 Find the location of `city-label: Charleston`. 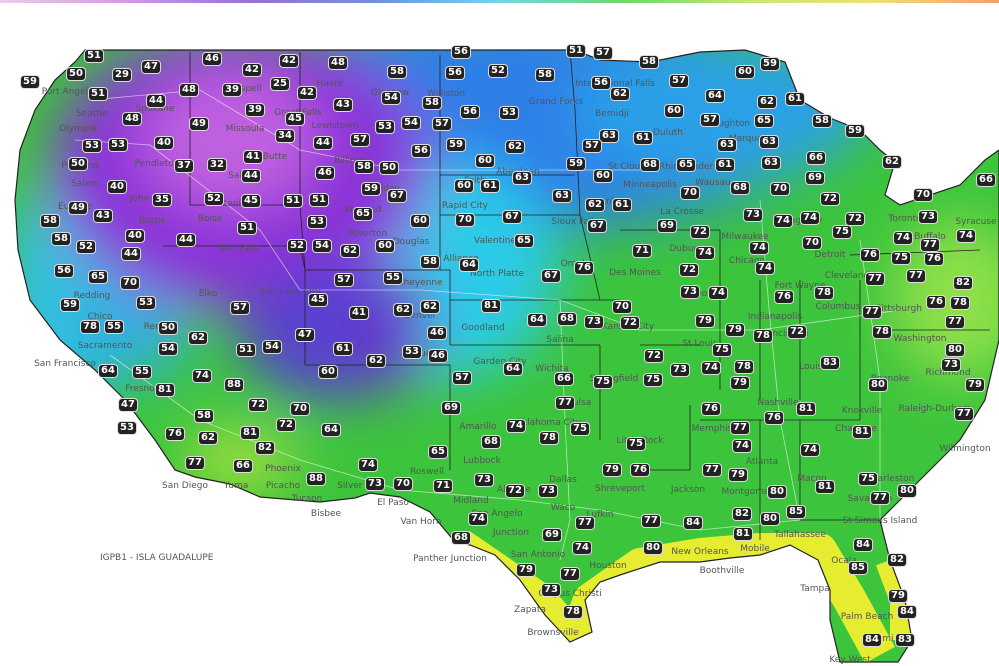

city-label: Charleston is located at coordinates (890, 479).